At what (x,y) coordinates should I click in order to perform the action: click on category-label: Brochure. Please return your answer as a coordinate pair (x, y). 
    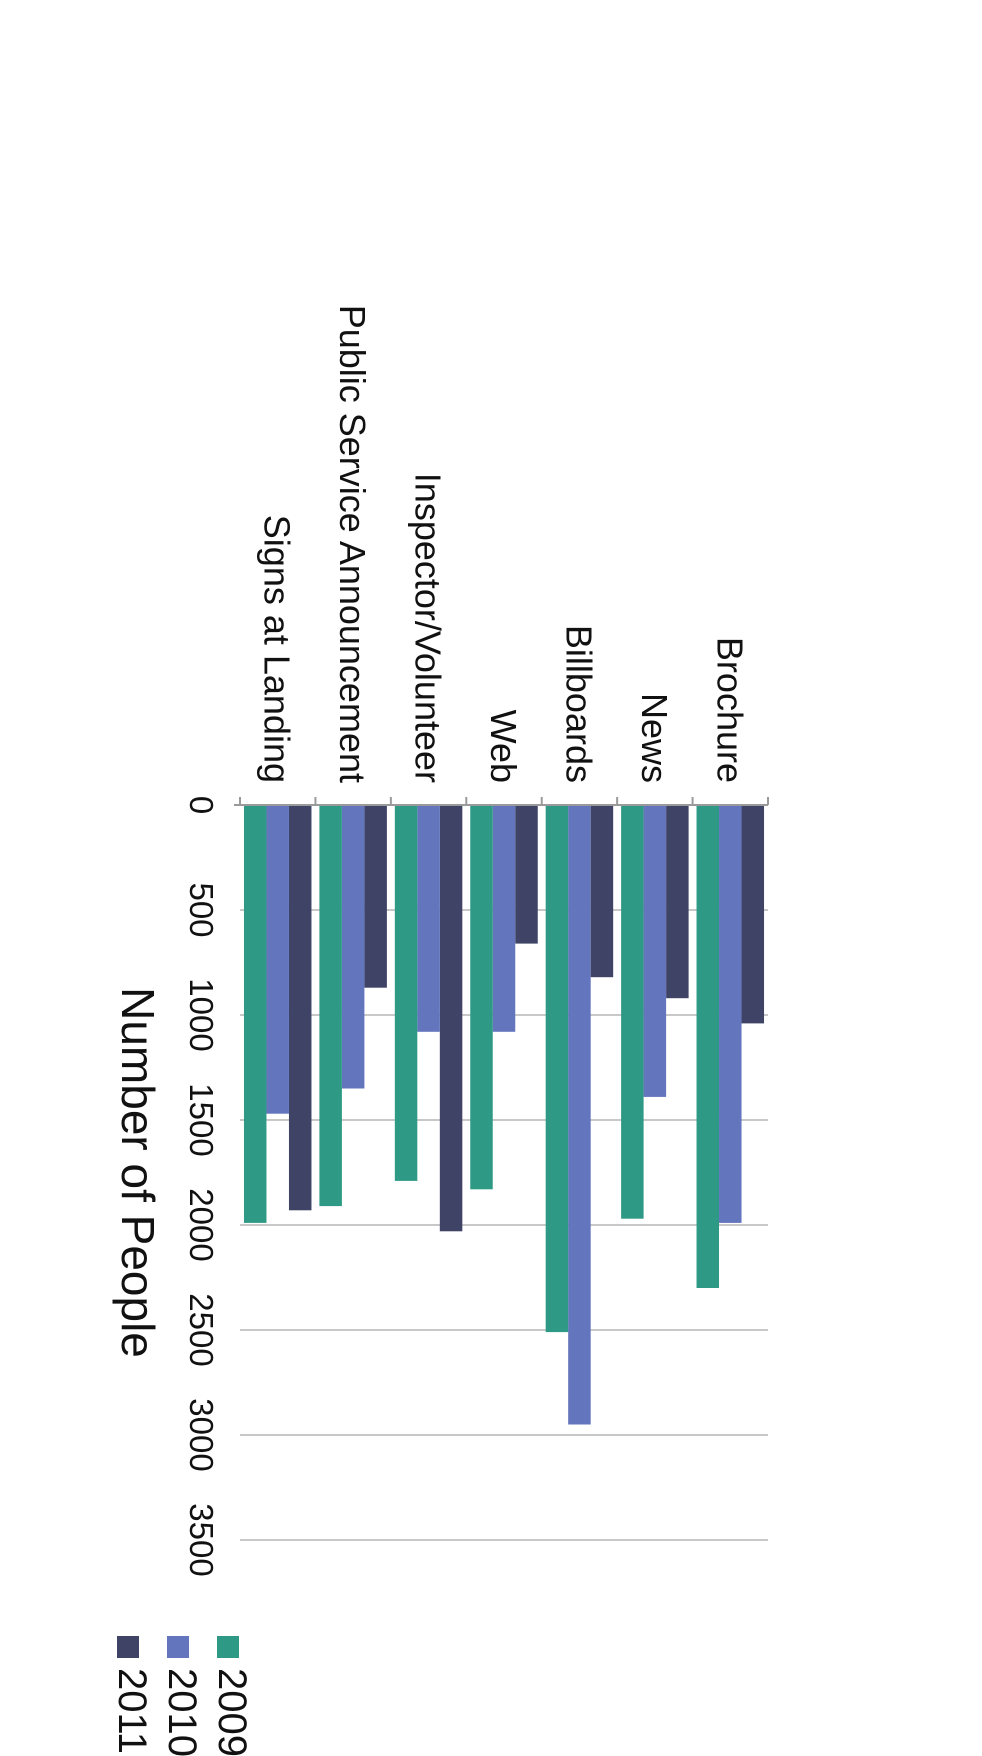
    Looking at the image, I should click on (729, 710).